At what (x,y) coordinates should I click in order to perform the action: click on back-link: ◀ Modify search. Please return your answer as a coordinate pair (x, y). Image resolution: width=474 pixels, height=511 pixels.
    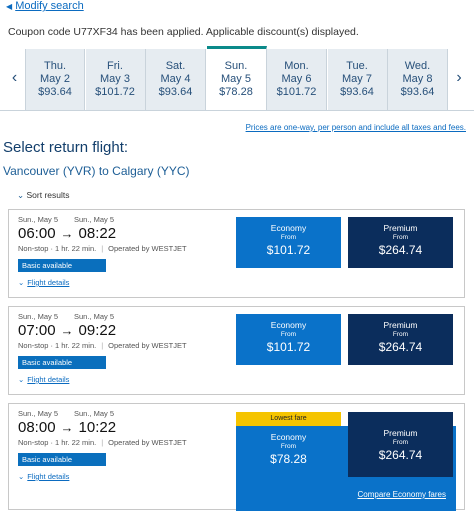
    Looking at the image, I should click on (45, 6).